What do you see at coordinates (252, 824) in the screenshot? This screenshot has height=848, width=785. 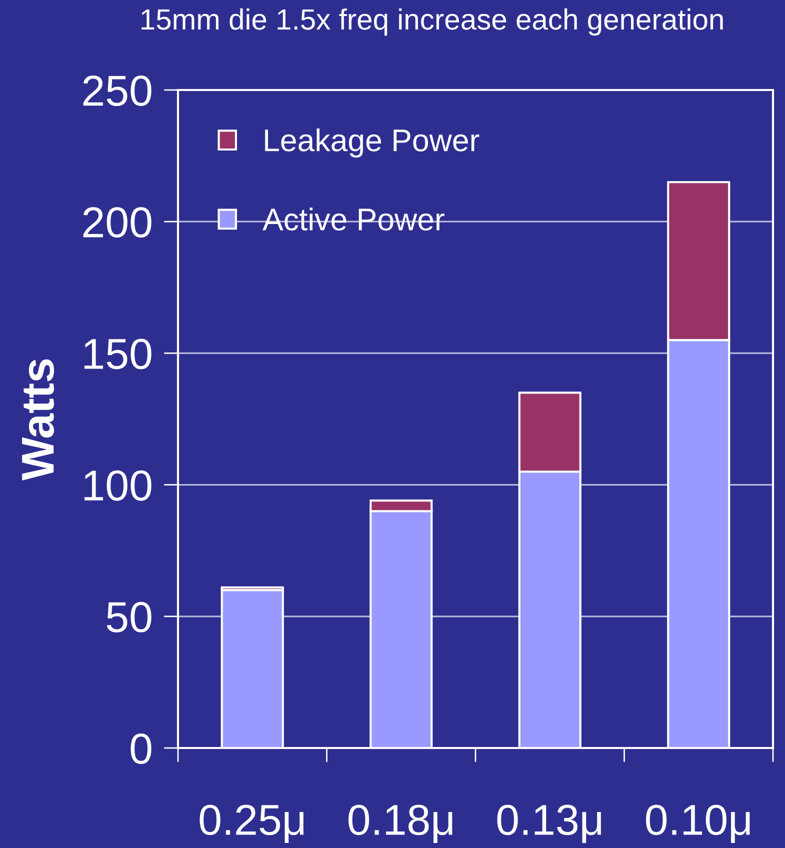 I see `x-tick-label: 0.25μ` at bounding box center [252, 824].